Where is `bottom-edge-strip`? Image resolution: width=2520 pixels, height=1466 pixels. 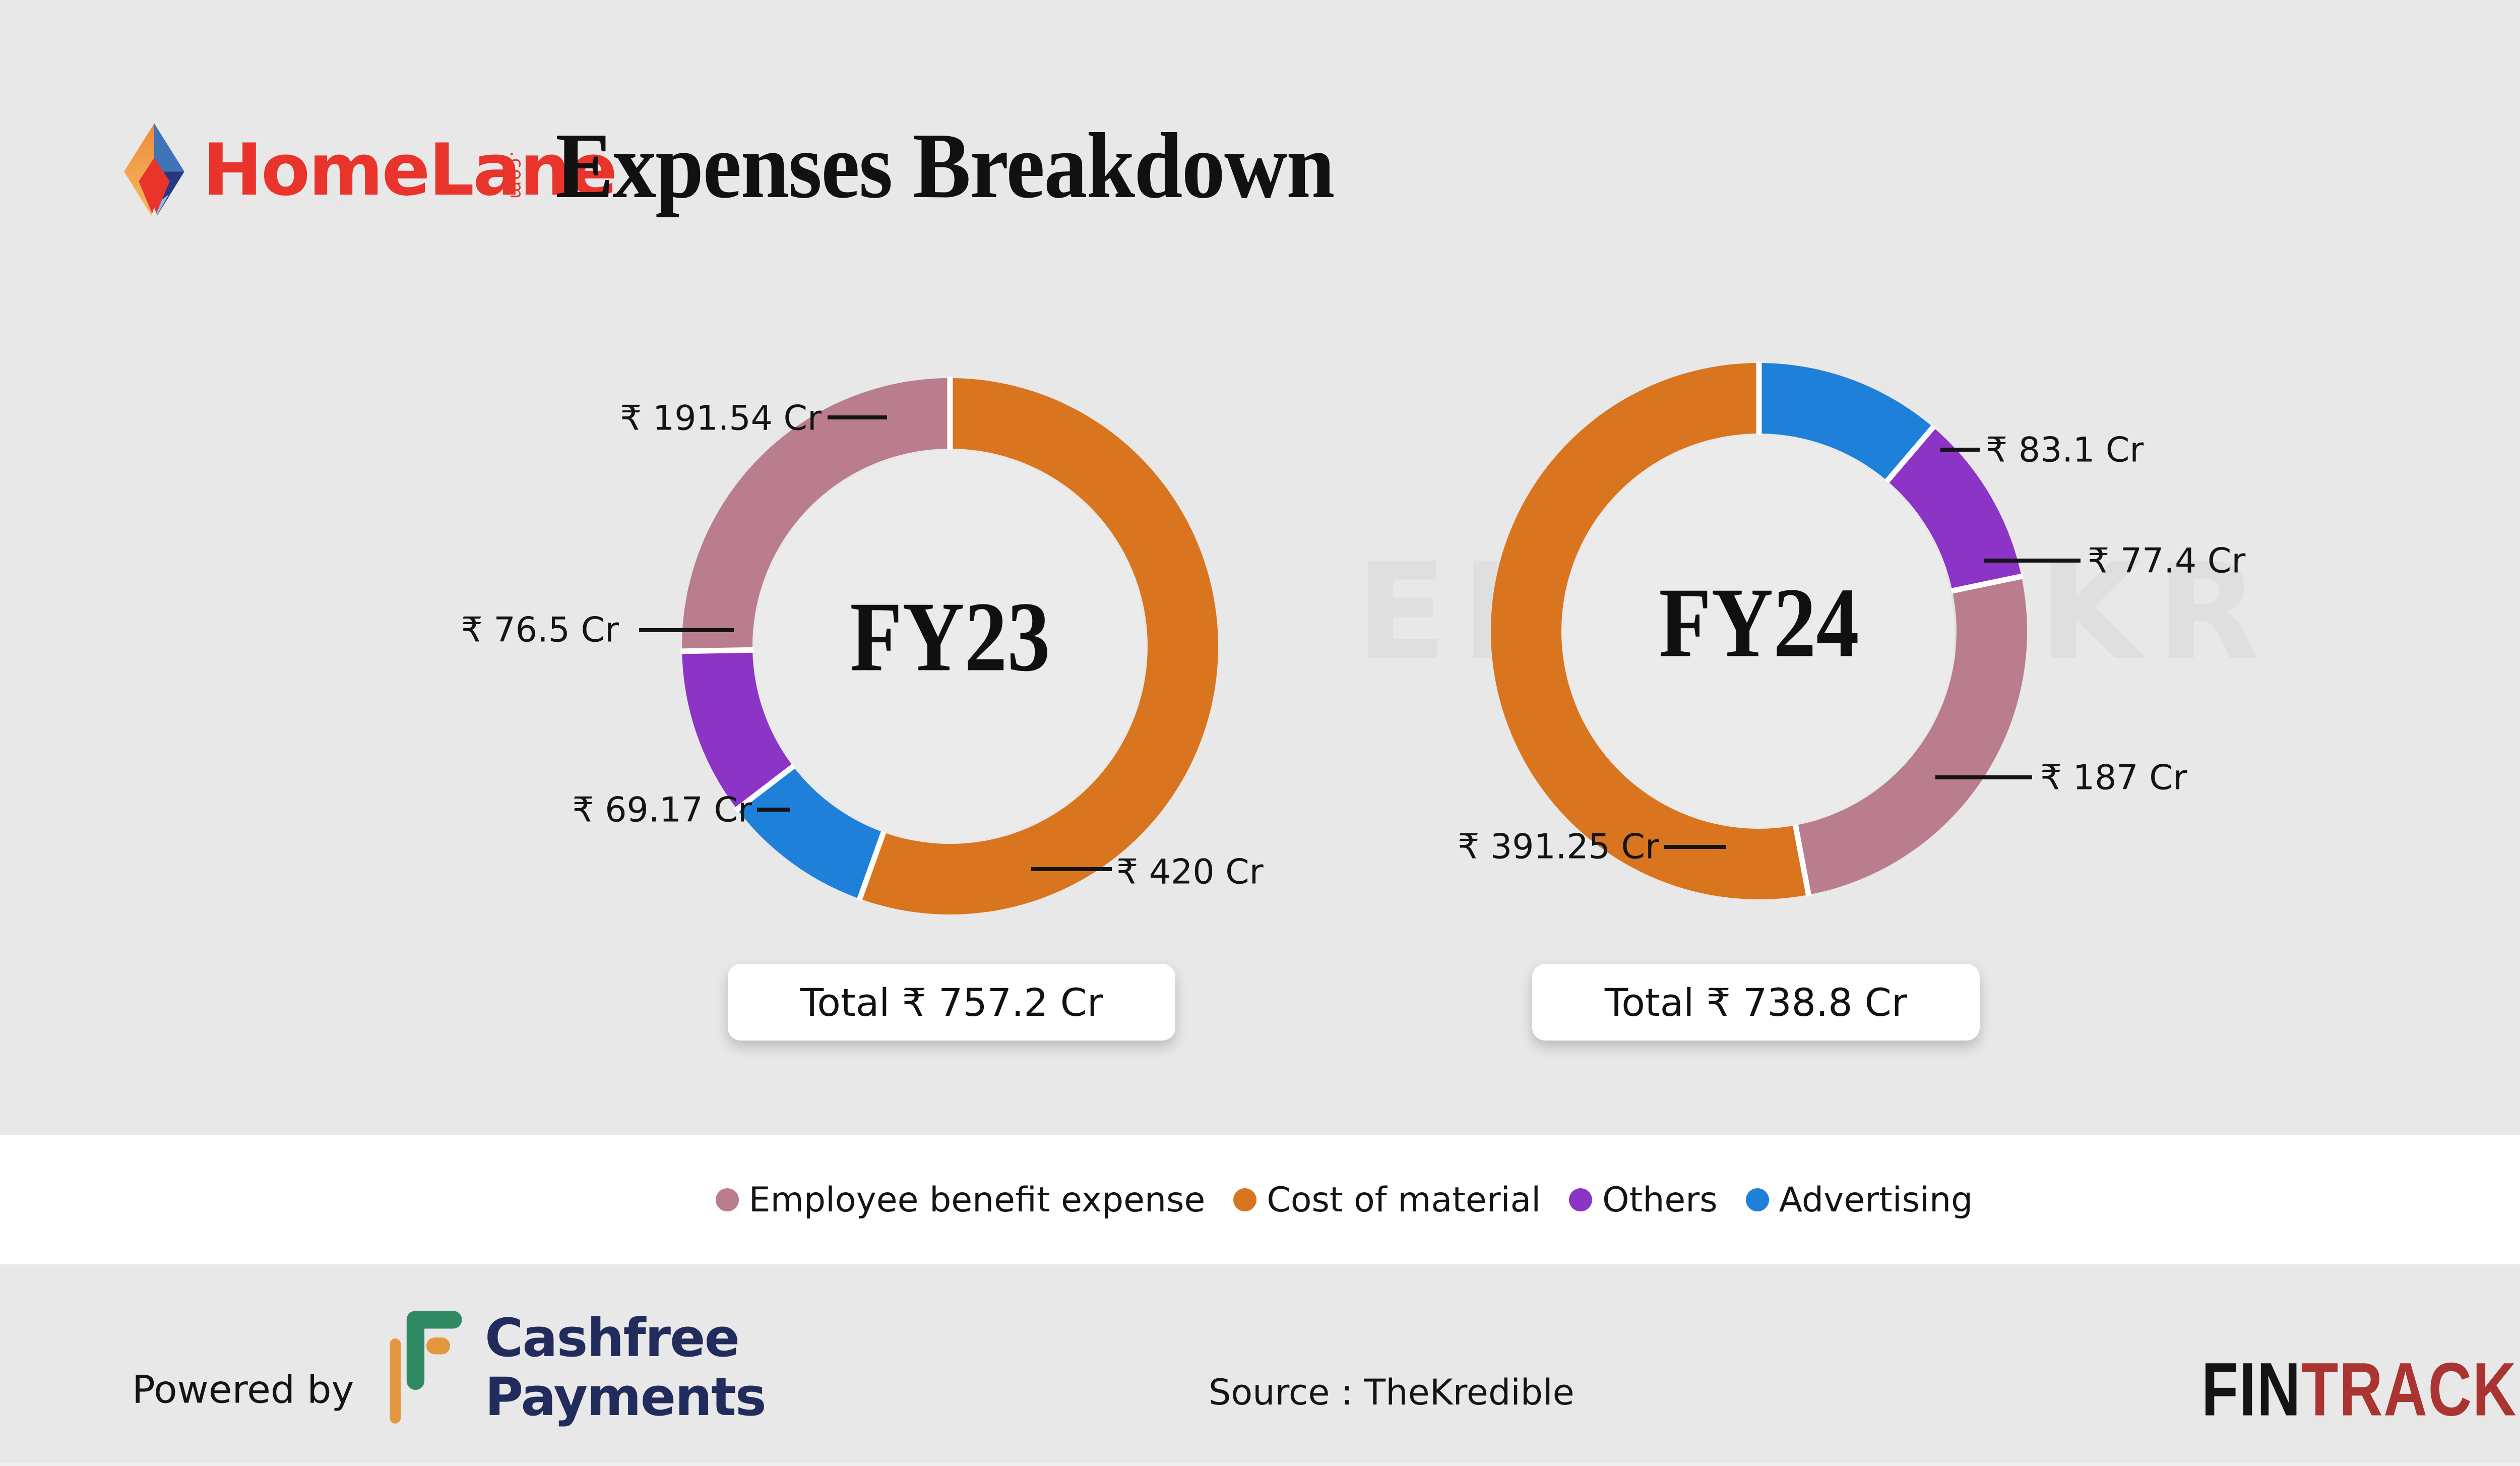
bottom-edge-strip is located at coordinates (1260, 1464).